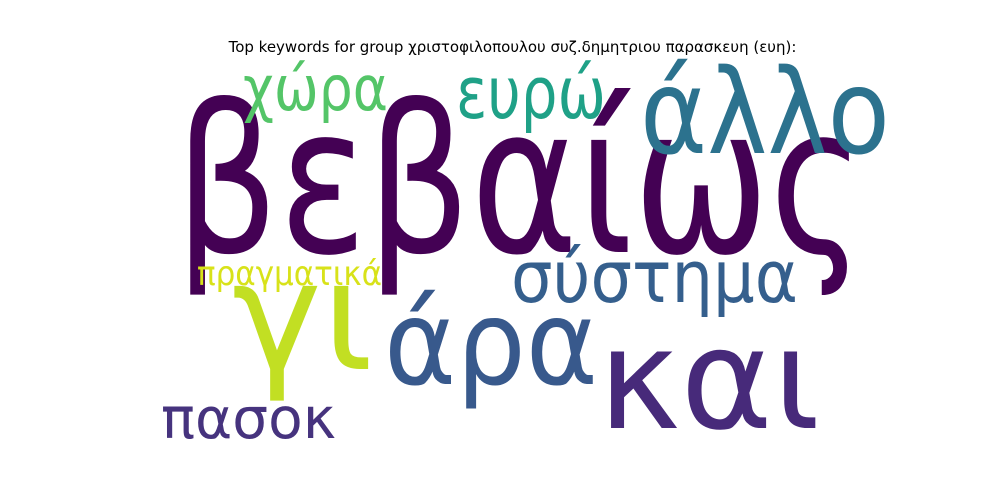 This screenshot has height=500, width=1000. What do you see at coordinates (302, 316) in the screenshot?
I see `word-2: γι` at bounding box center [302, 316].